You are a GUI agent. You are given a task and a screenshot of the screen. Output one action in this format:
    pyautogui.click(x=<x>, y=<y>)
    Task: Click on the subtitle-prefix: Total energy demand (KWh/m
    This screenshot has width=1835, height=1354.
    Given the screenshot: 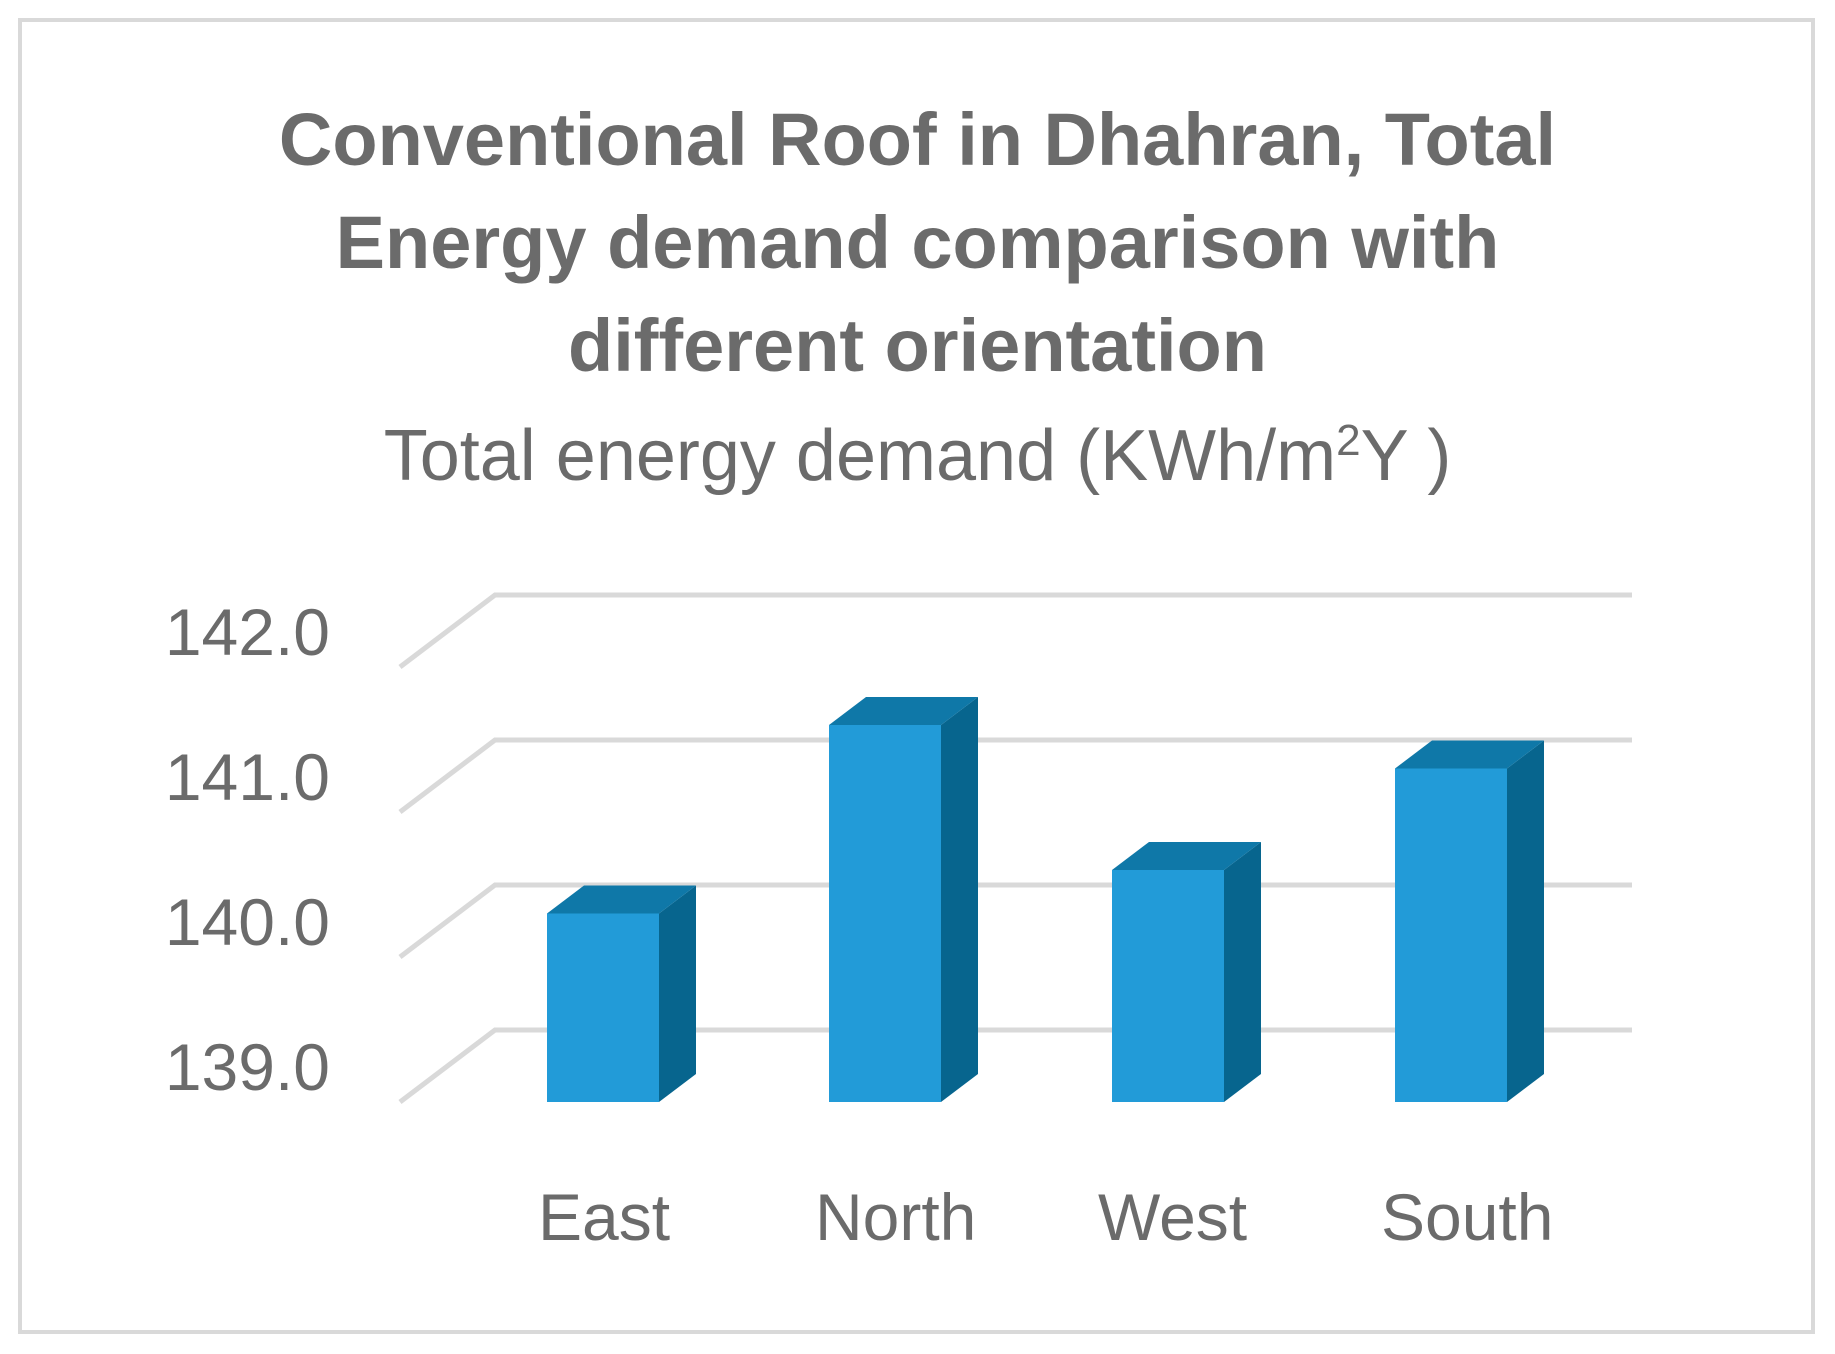 What is the action you would take?
    pyautogui.click(x=860, y=456)
    